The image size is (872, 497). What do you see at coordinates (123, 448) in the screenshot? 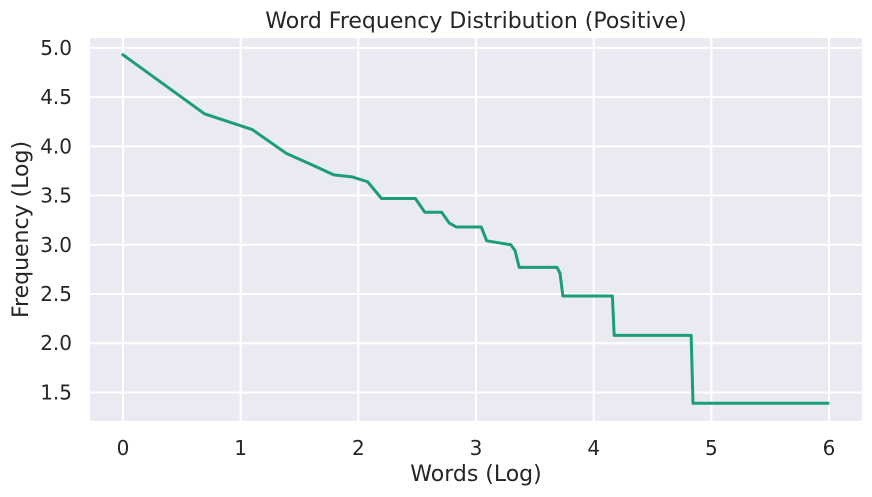
I see `x-tick-label: 0` at bounding box center [123, 448].